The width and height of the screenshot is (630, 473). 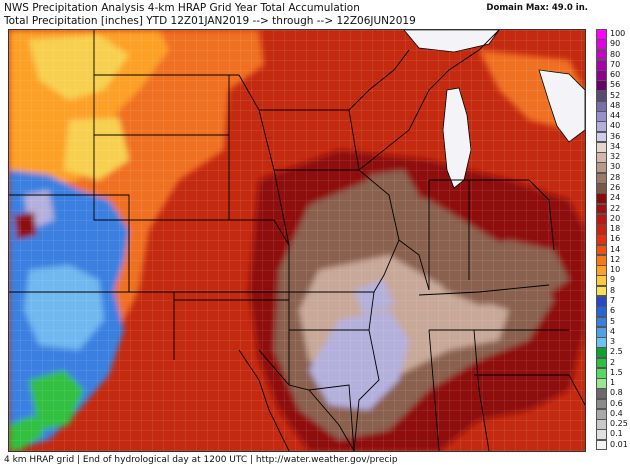 I want to click on legend-label: 20, so click(x=615, y=218).